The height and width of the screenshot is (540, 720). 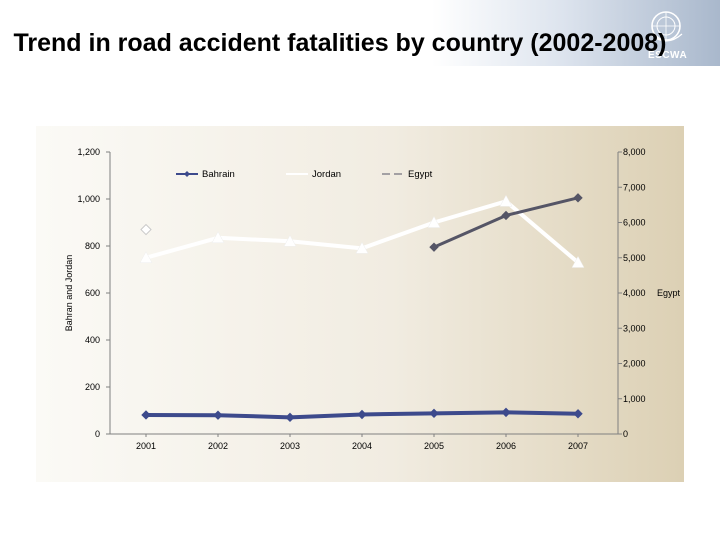 What do you see at coordinates (92, 340) in the screenshot?
I see `left-tick-label: 400` at bounding box center [92, 340].